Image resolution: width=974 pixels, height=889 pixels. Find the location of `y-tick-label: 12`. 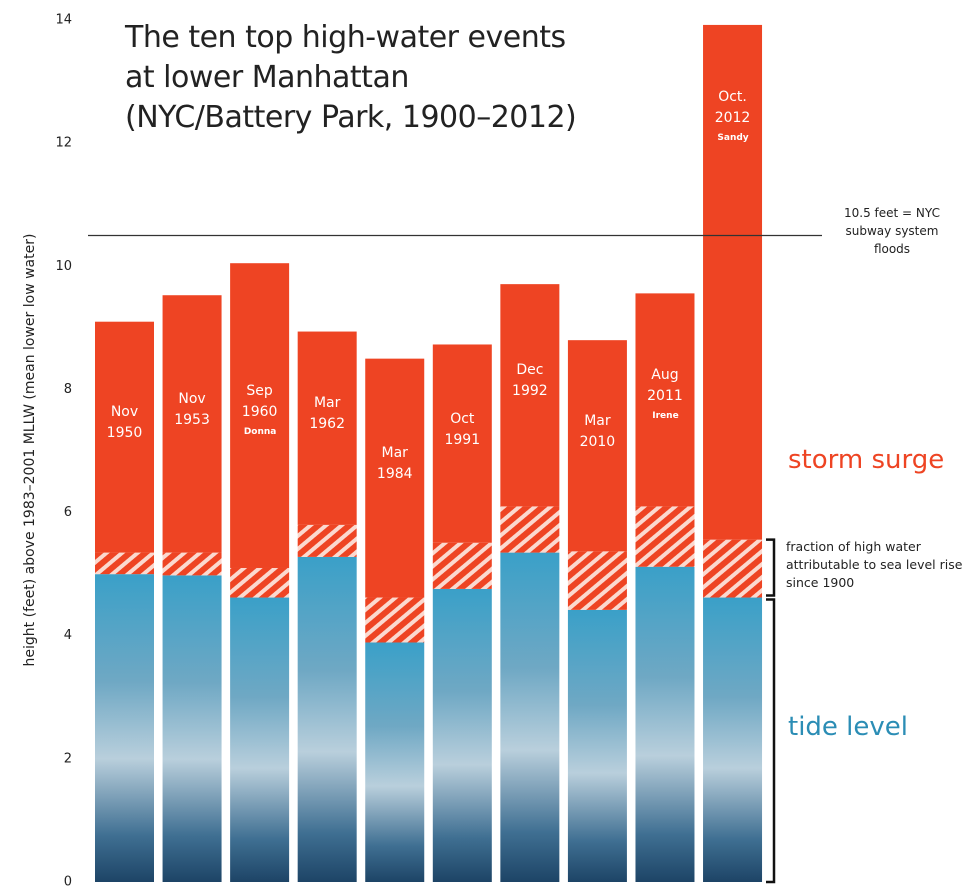

y-tick-label: 12 is located at coordinates (63, 143).